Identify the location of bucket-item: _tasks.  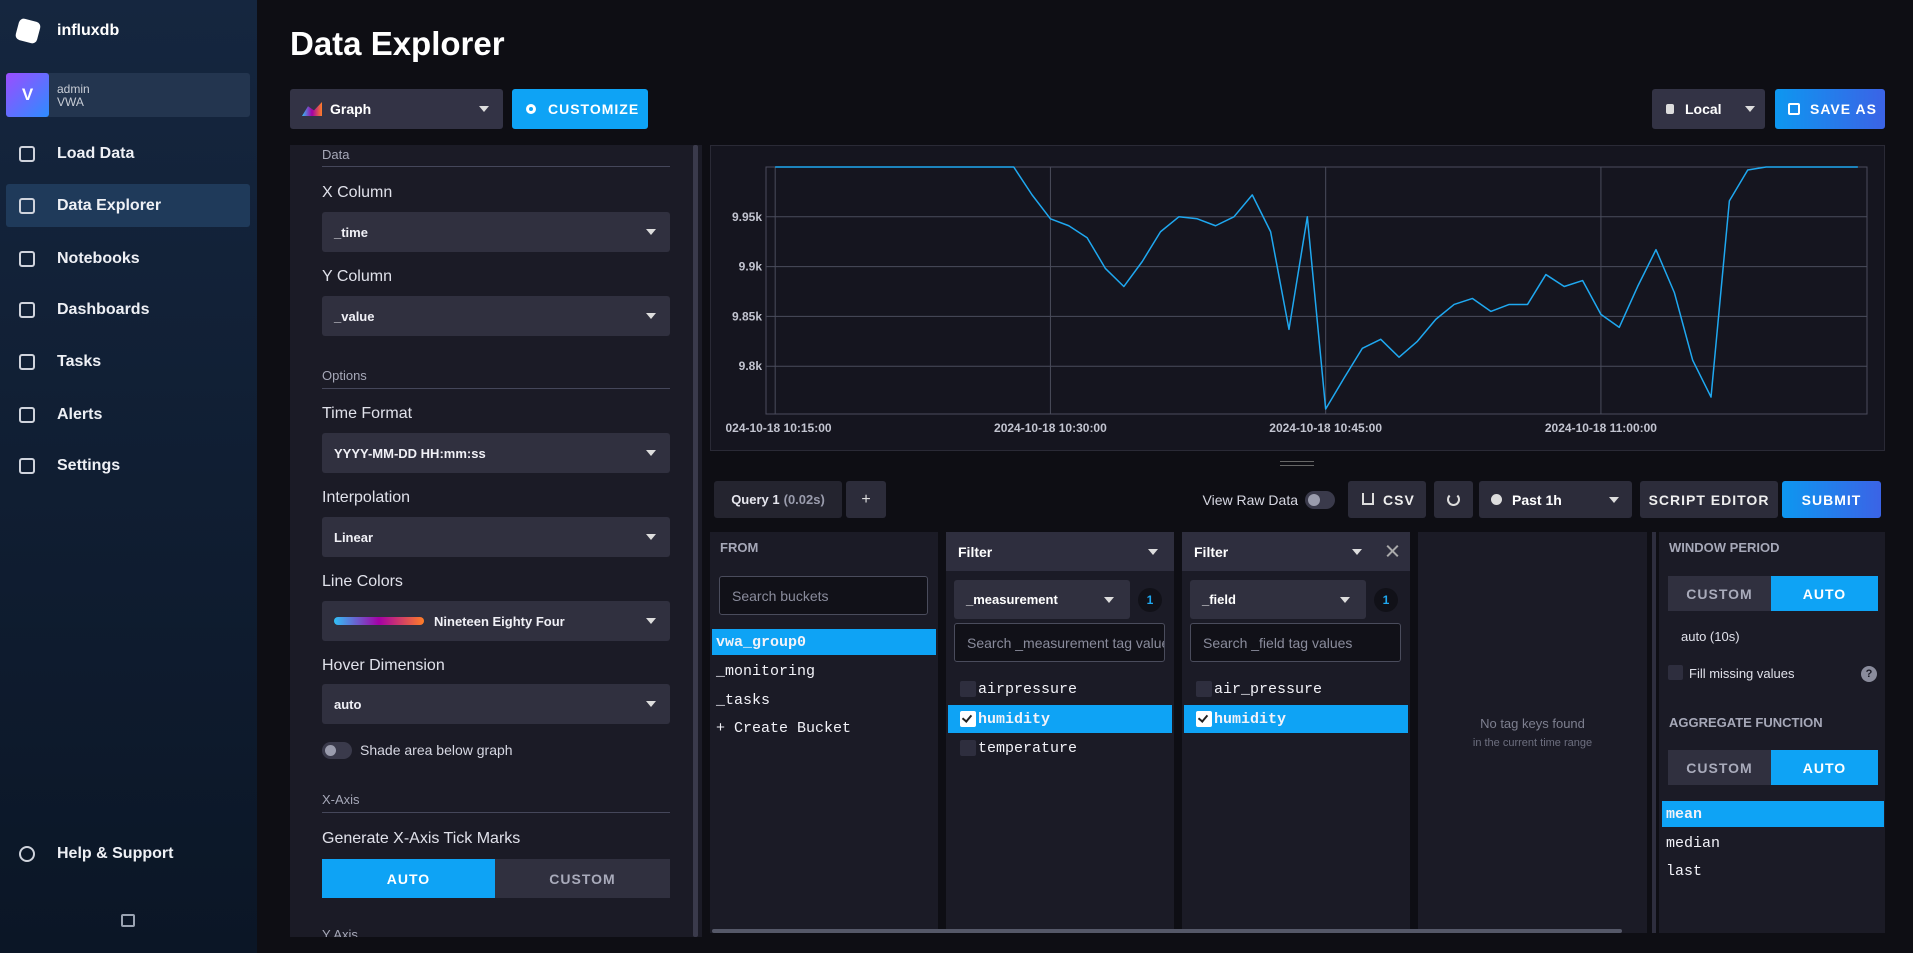
(743, 700).